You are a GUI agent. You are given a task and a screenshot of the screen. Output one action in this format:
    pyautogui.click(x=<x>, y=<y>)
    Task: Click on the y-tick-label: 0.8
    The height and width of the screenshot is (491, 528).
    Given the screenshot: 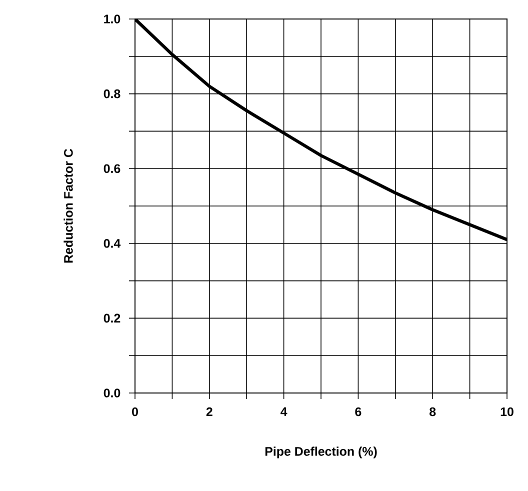 What is the action you would take?
    pyautogui.click(x=112, y=93)
    